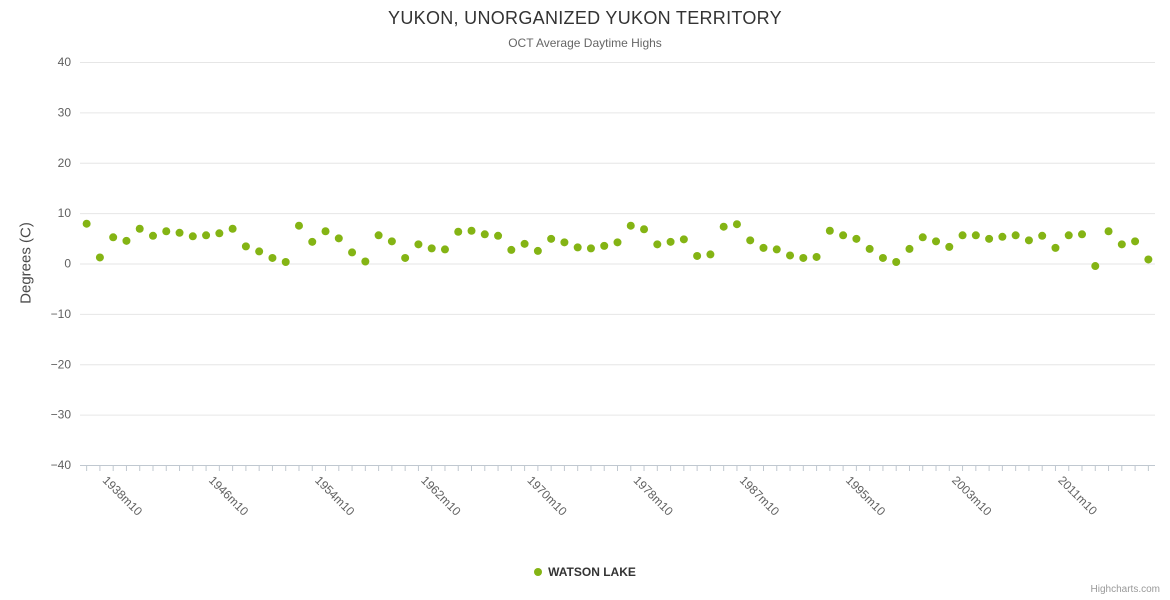 The width and height of the screenshot is (1170, 600). Describe the element at coordinates (67, 264) in the screenshot. I see `y-axis-tick-label: 0` at that location.